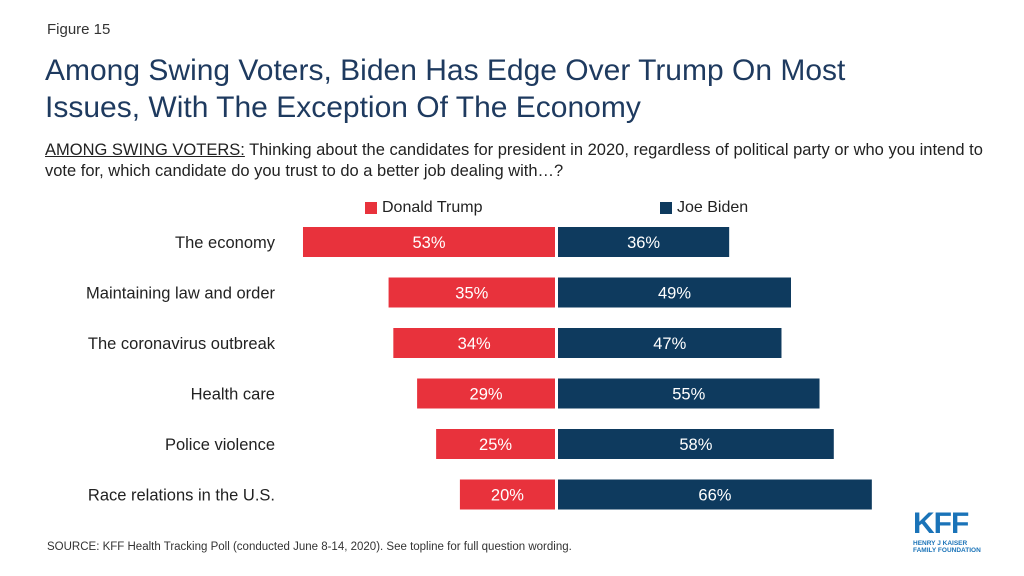  I want to click on data-label-biden: 49%, so click(674, 294).